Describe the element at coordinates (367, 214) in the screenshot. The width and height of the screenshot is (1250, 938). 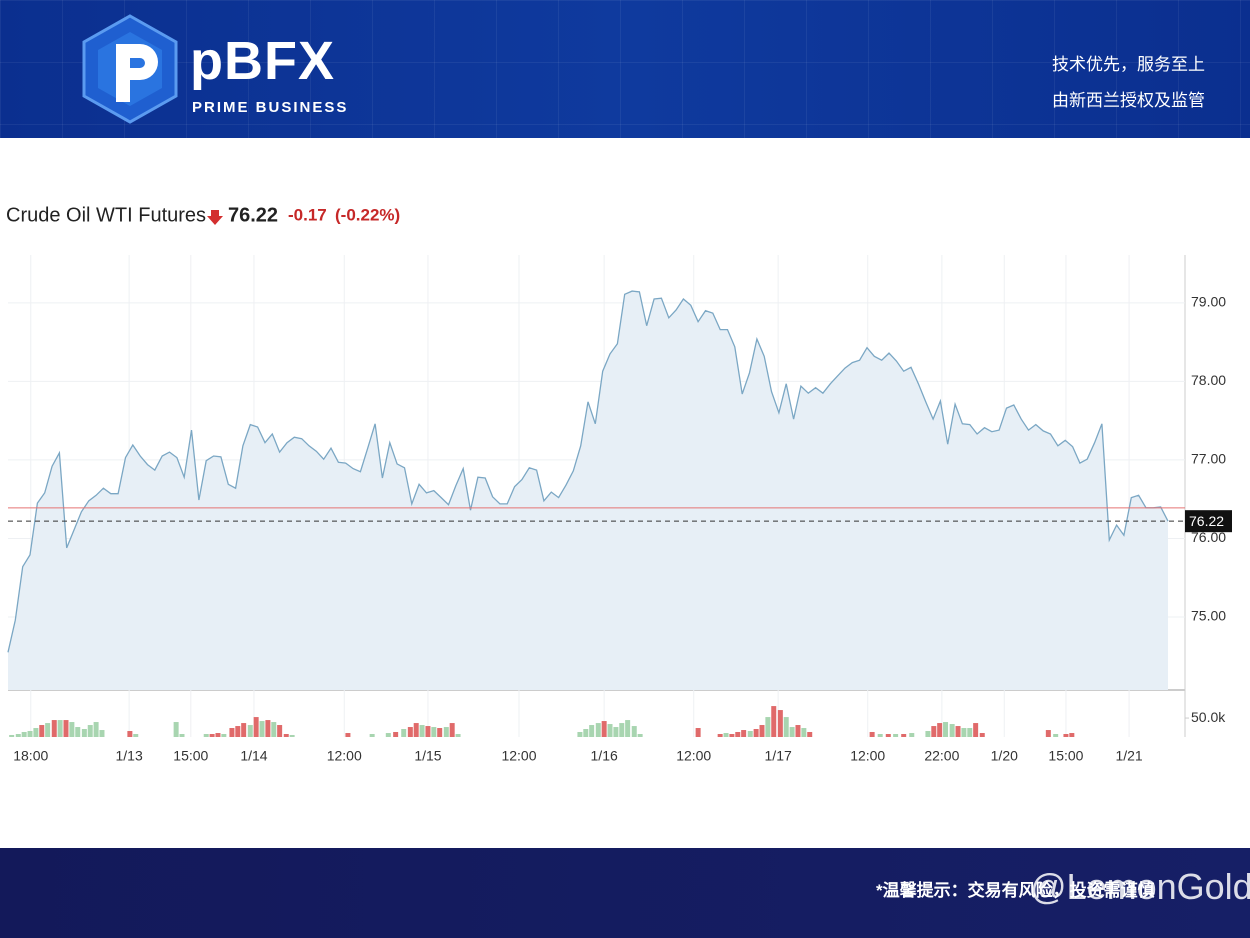
I see `change-percent: (-0.22%)` at that location.